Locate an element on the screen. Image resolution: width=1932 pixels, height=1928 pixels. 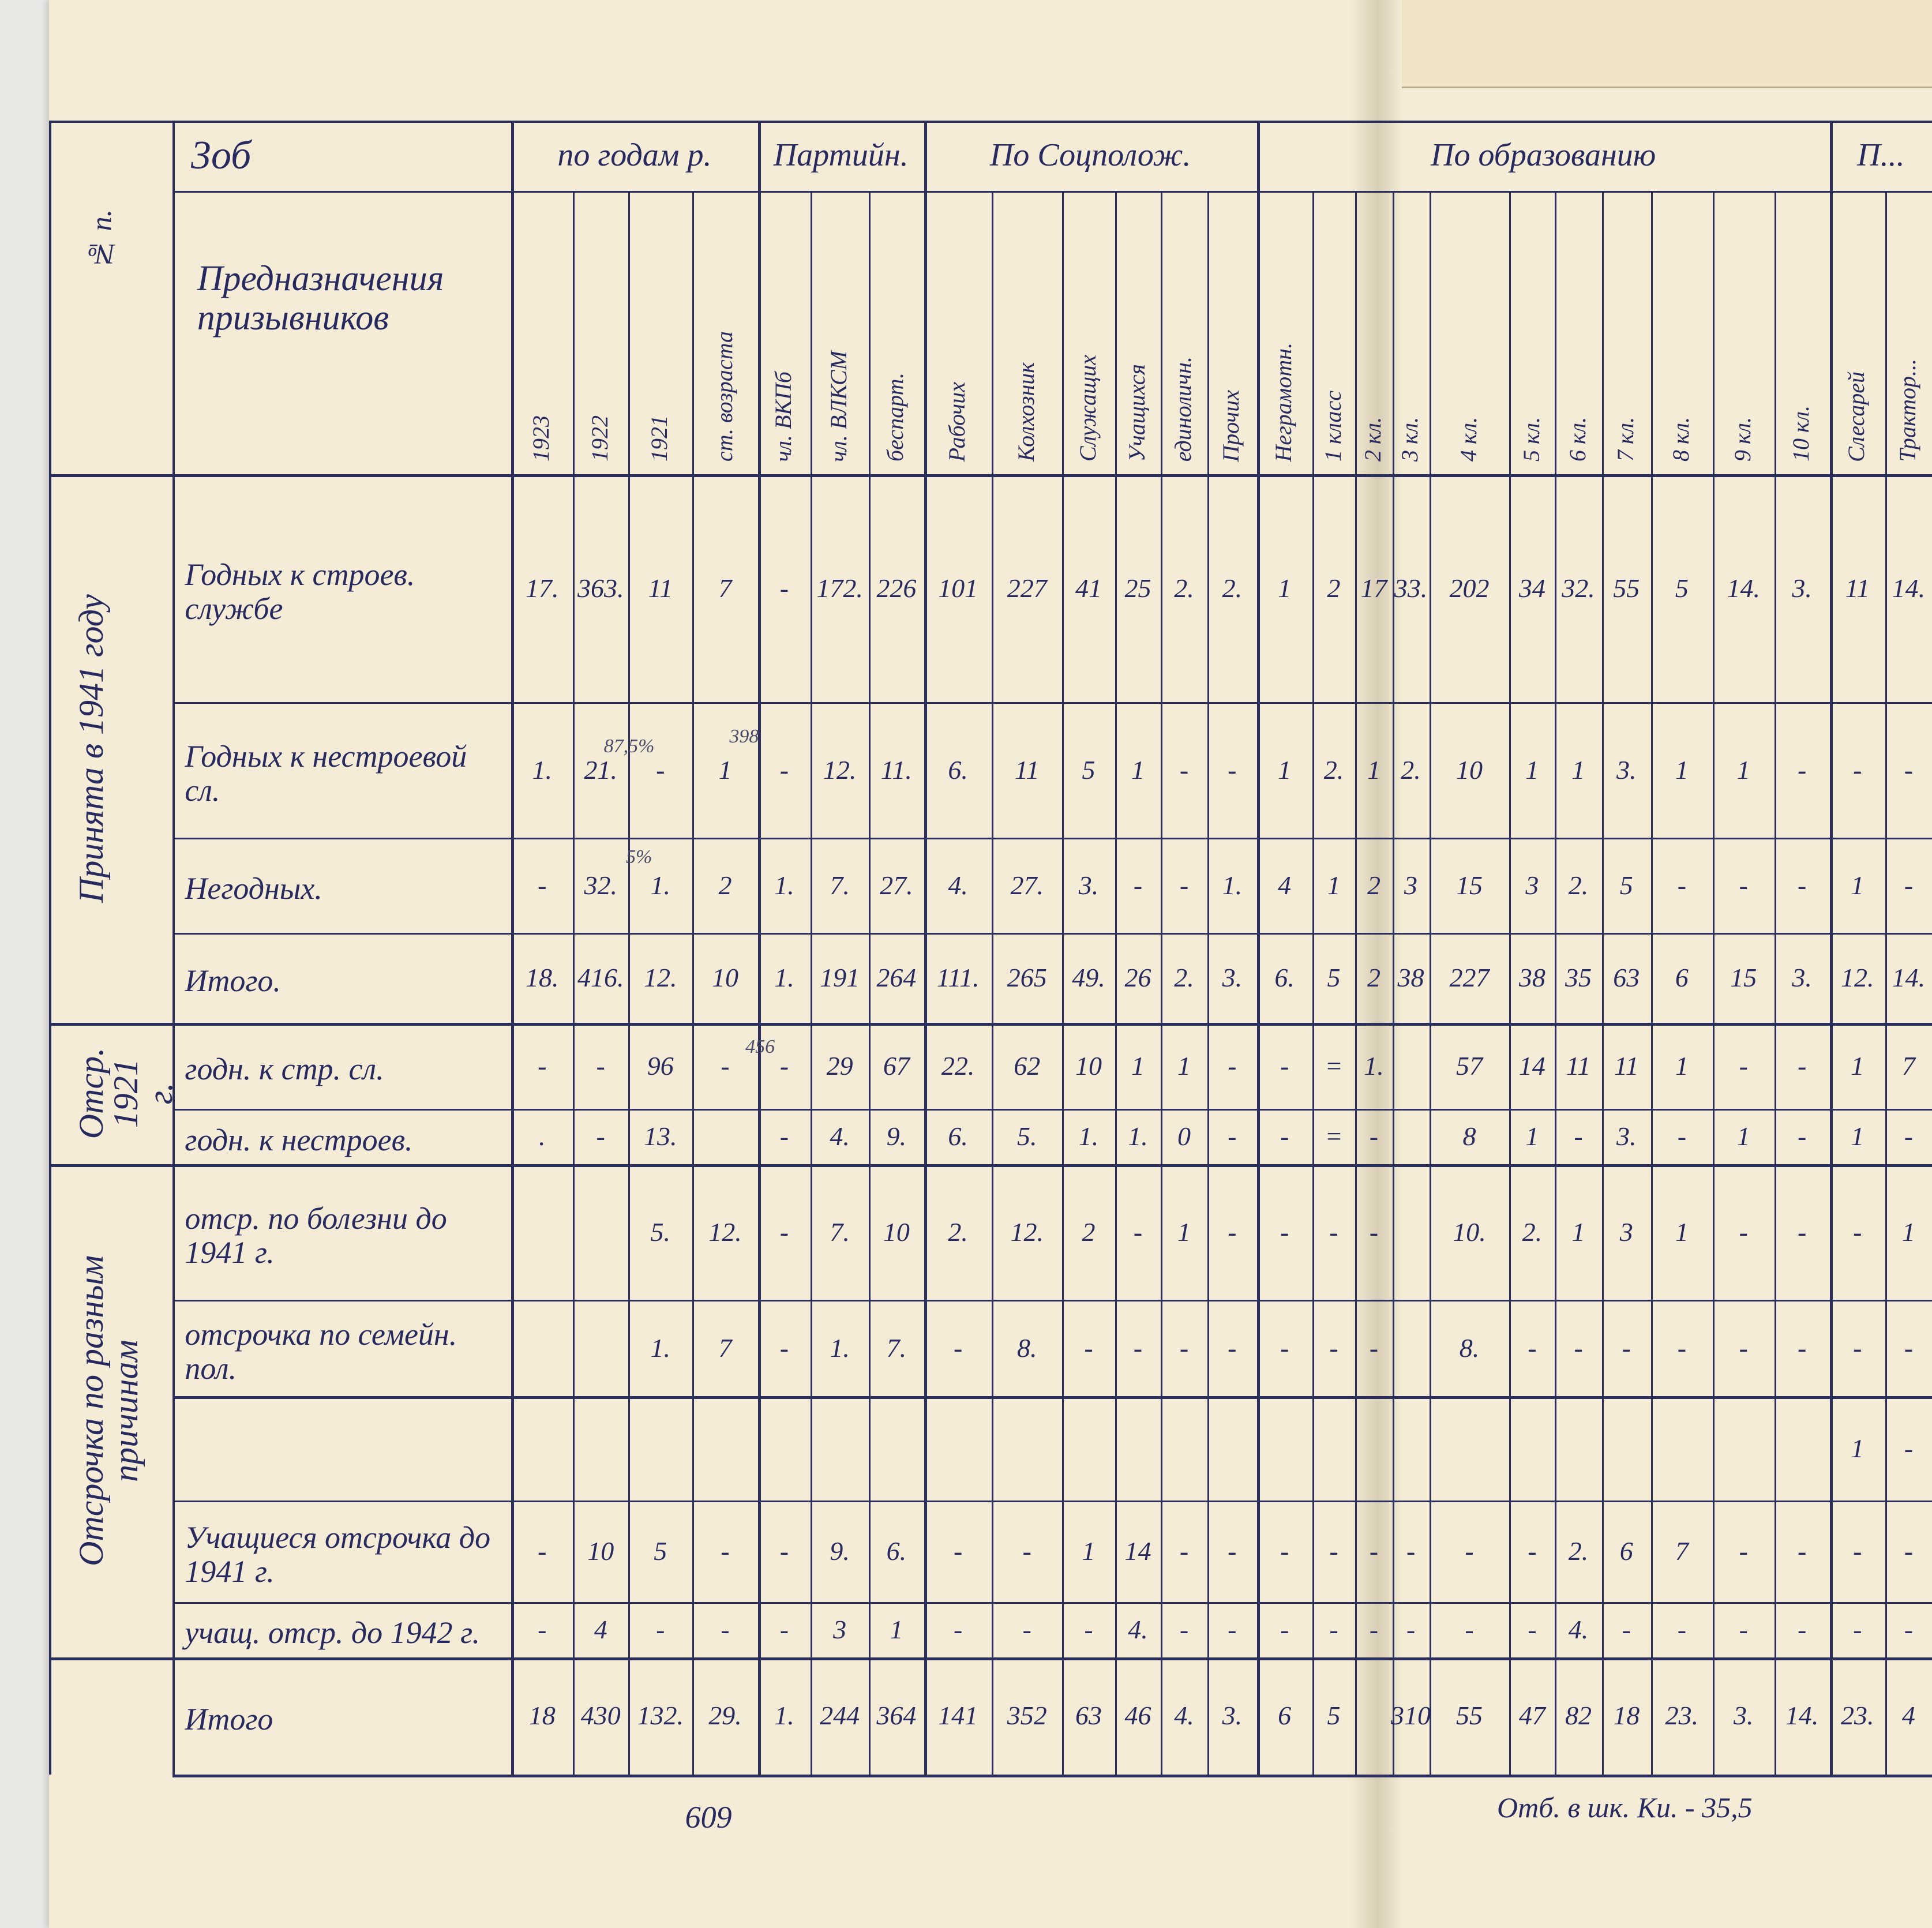
table-cell: 63 is located at coordinates (1088, 1716).